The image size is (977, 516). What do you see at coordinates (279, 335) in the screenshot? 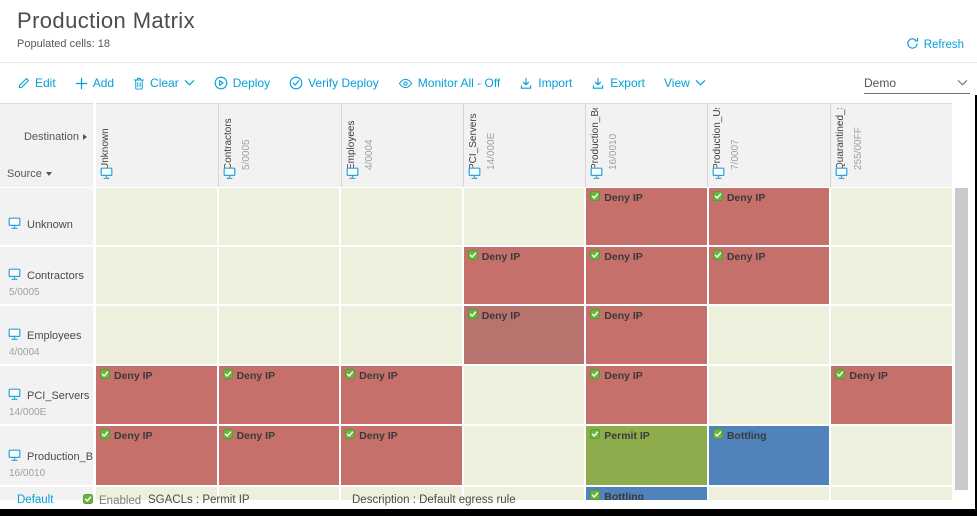
I see `matrix-cell-r2-c1-empty` at bounding box center [279, 335].